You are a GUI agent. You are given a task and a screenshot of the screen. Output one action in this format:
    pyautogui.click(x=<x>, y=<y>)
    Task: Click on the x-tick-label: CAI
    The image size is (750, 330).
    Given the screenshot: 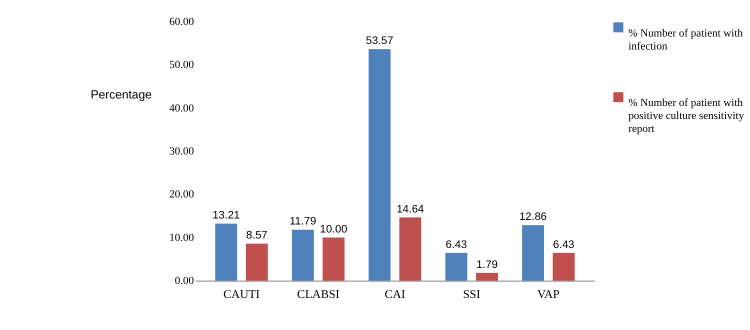 What is the action you would take?
    pyautogui.click(x=395, y=294)
    